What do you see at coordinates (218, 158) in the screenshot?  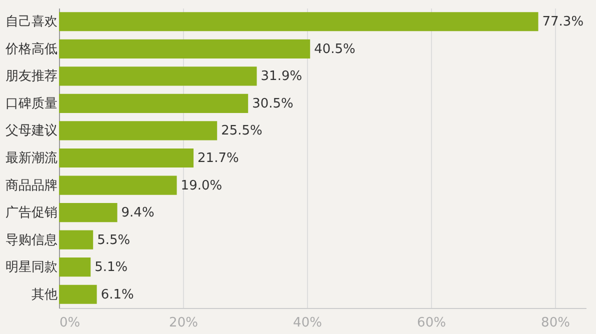 I see `data-label: 21.7%` at bounding box center [218, 158].